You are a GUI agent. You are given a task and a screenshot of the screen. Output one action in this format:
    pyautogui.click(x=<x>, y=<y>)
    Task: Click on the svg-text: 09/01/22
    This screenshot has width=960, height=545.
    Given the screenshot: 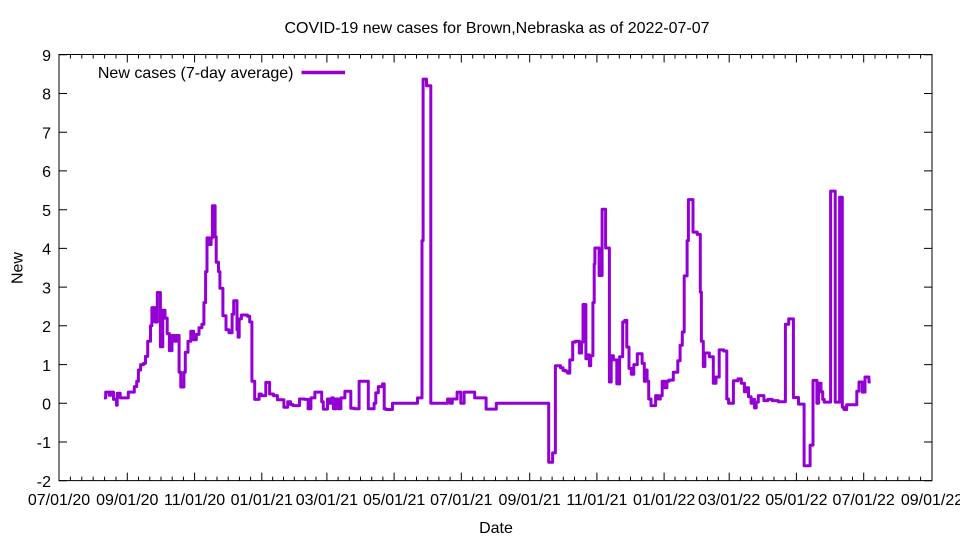 What is the action you would take?
    pyautogui.click(x=930, y=500)
    